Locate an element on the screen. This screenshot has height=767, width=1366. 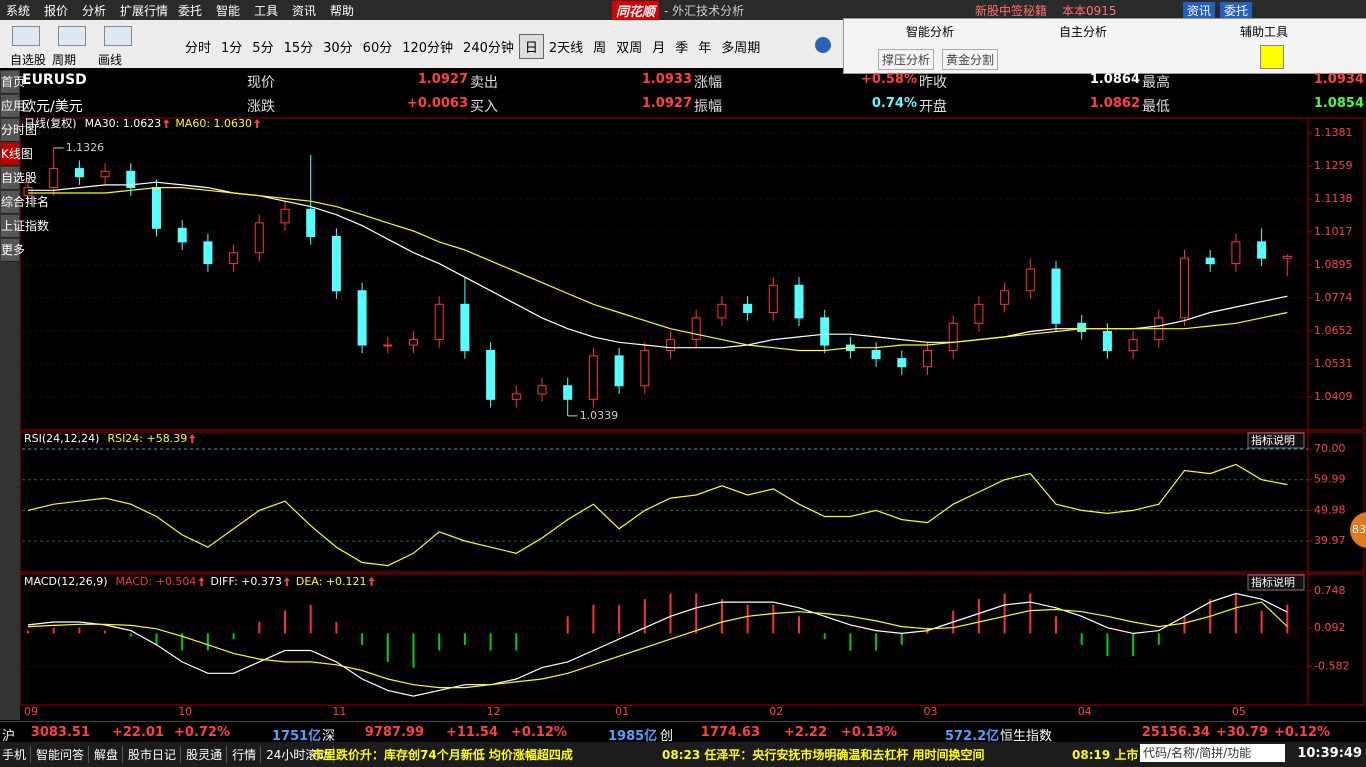
field-value: 1.0934 is located at coordinates (1338, 79).